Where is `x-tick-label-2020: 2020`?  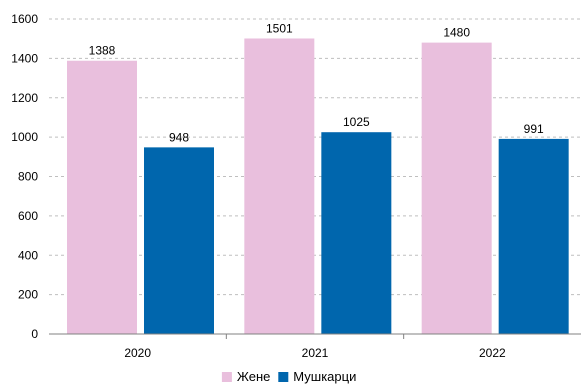
x-tick-label-2020: 2020 is located at coordinates (137, 353).